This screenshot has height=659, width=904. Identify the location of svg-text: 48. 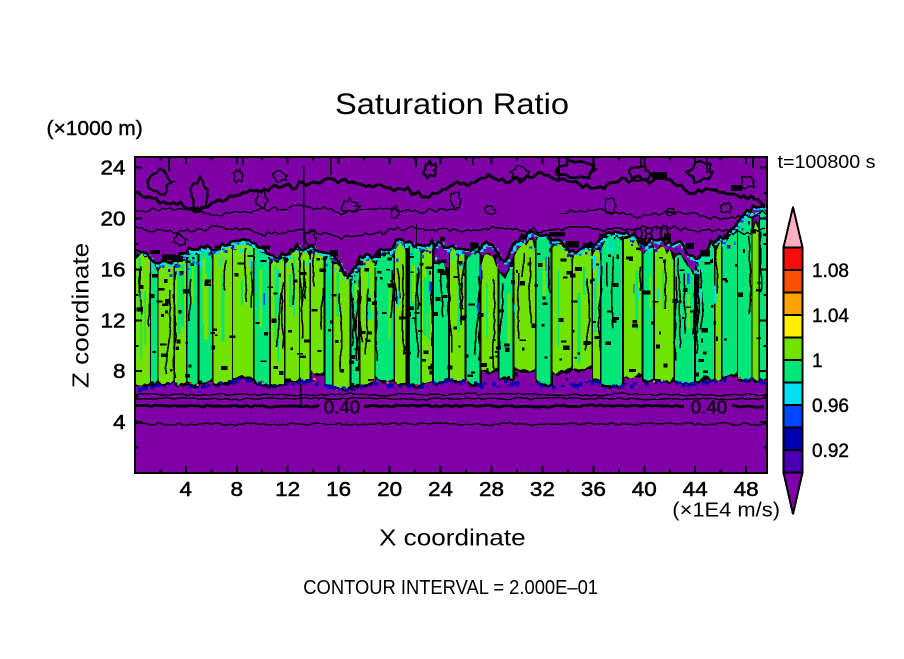
(746, 490).